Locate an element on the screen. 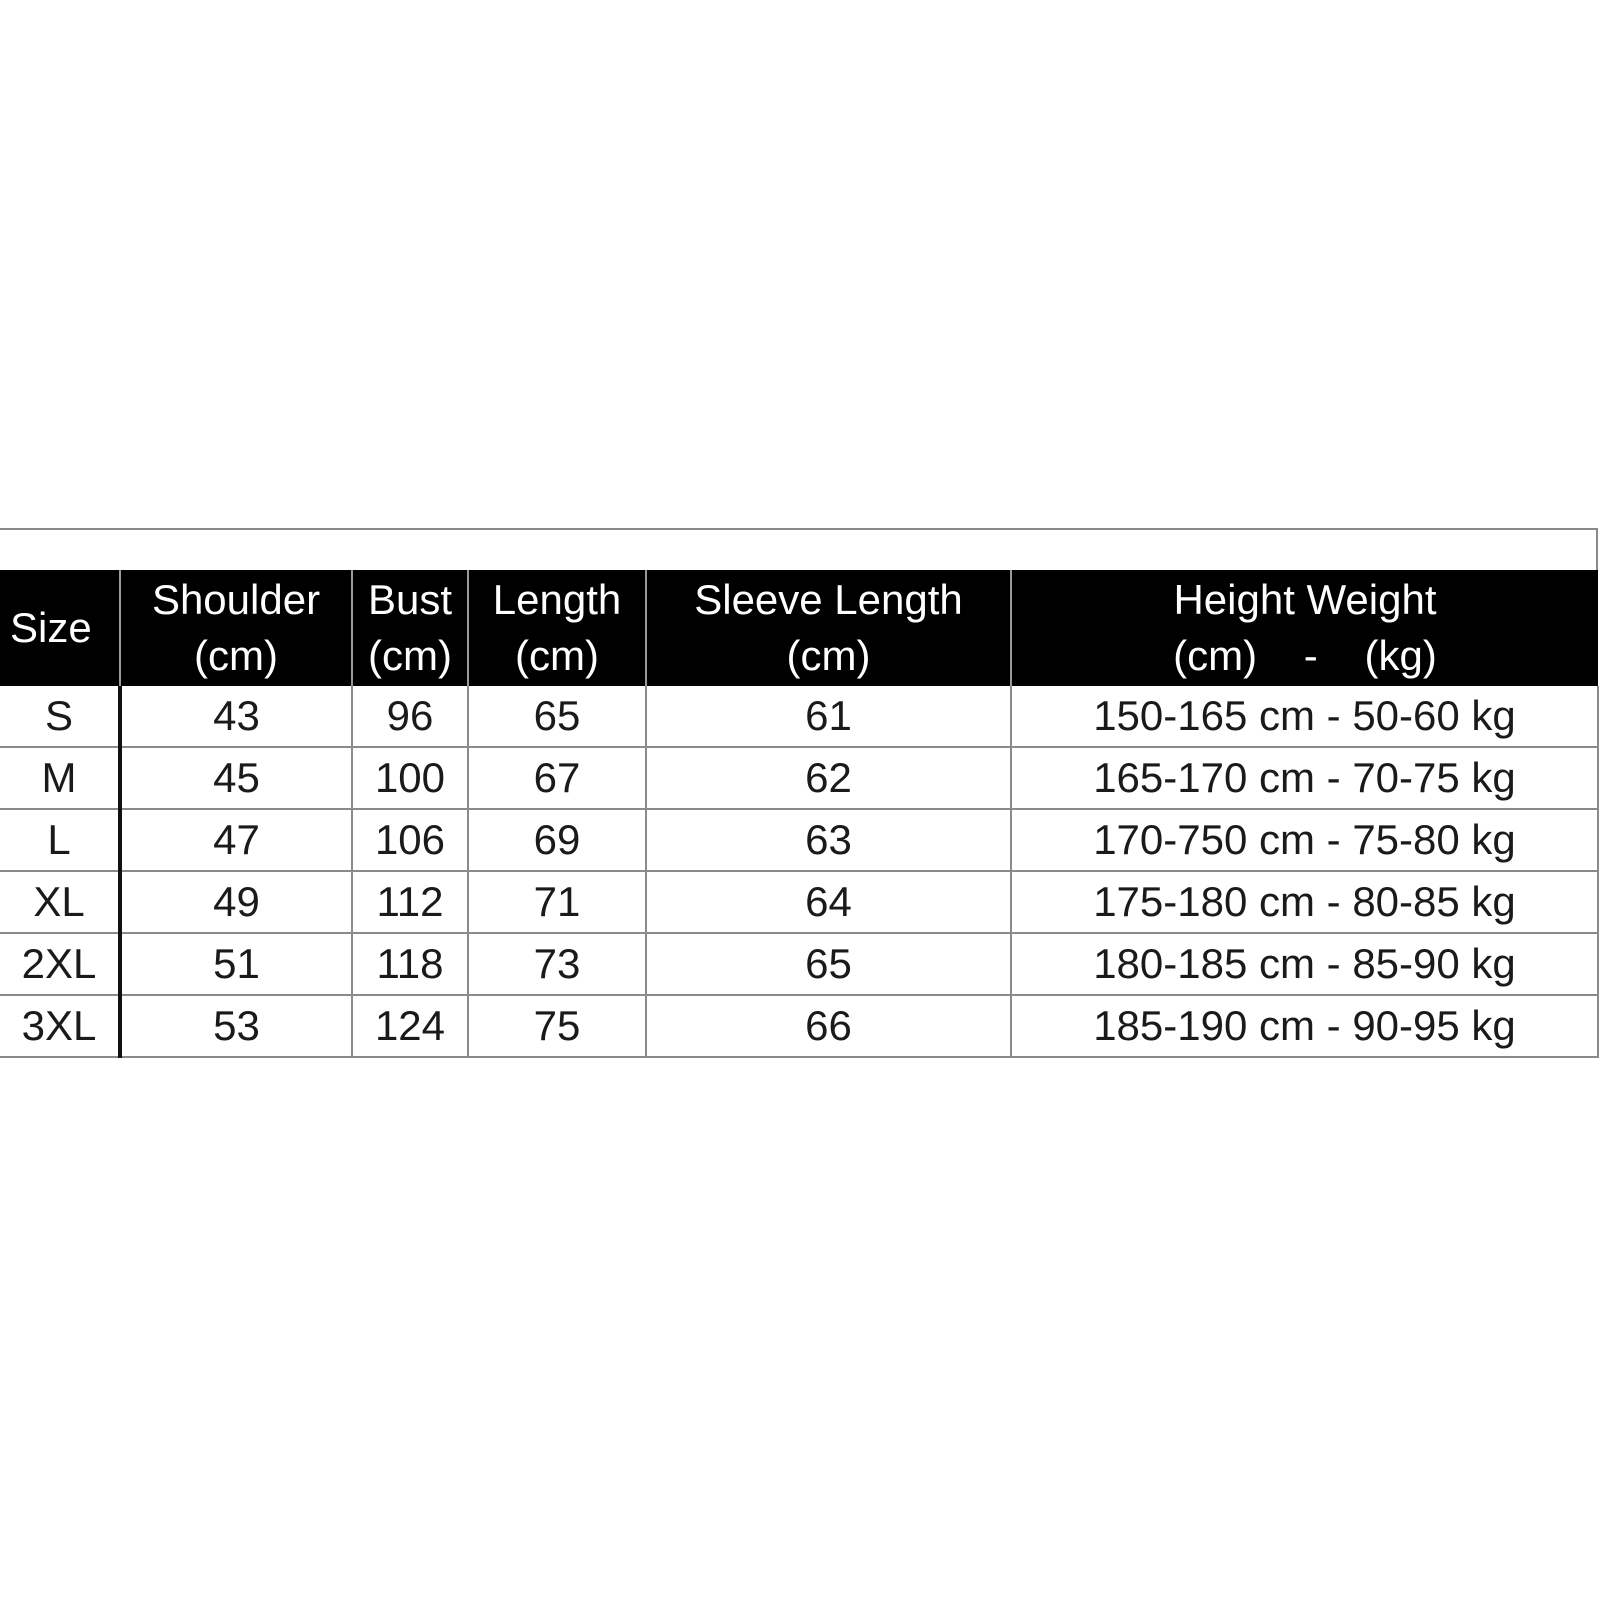 This screenshot has height=1600, width=1600. table-top-rule is located at coordinates (799, 529).